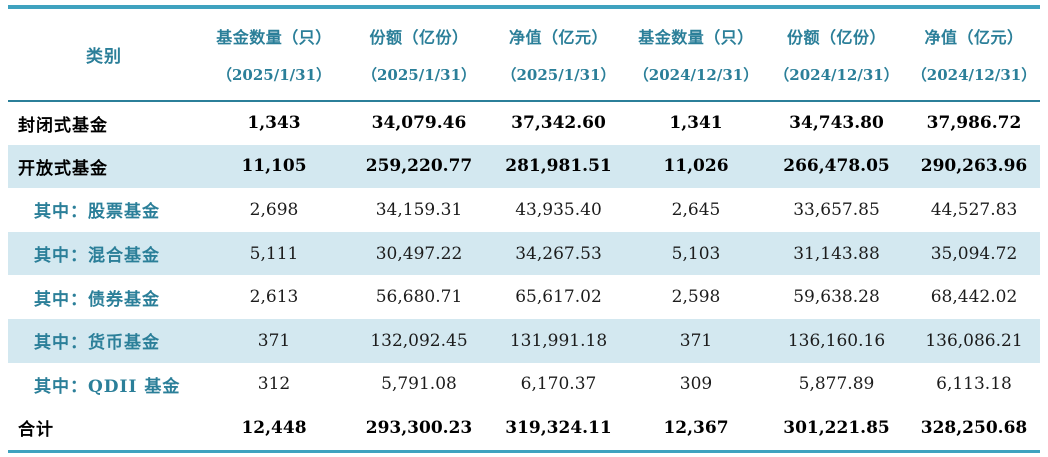 The width and height of the screenshot is (1048, 457). What do you see at coordinates (558, 55) in the screenshot?
I see `column-header-nav-2025: 净值（亿元） （2025/1/31）` at bounding box center [558, 55].